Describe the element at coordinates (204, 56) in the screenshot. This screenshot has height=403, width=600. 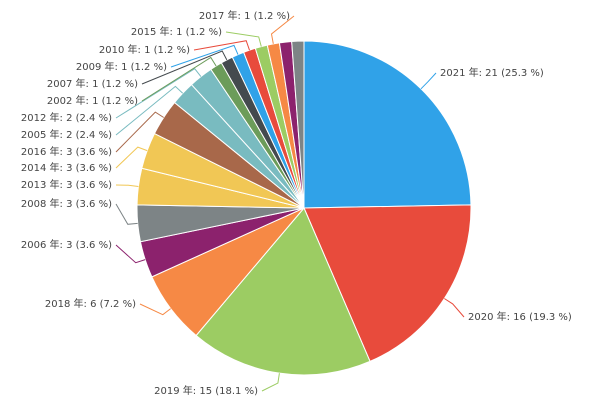
I see `leader-line-2009` at that location.